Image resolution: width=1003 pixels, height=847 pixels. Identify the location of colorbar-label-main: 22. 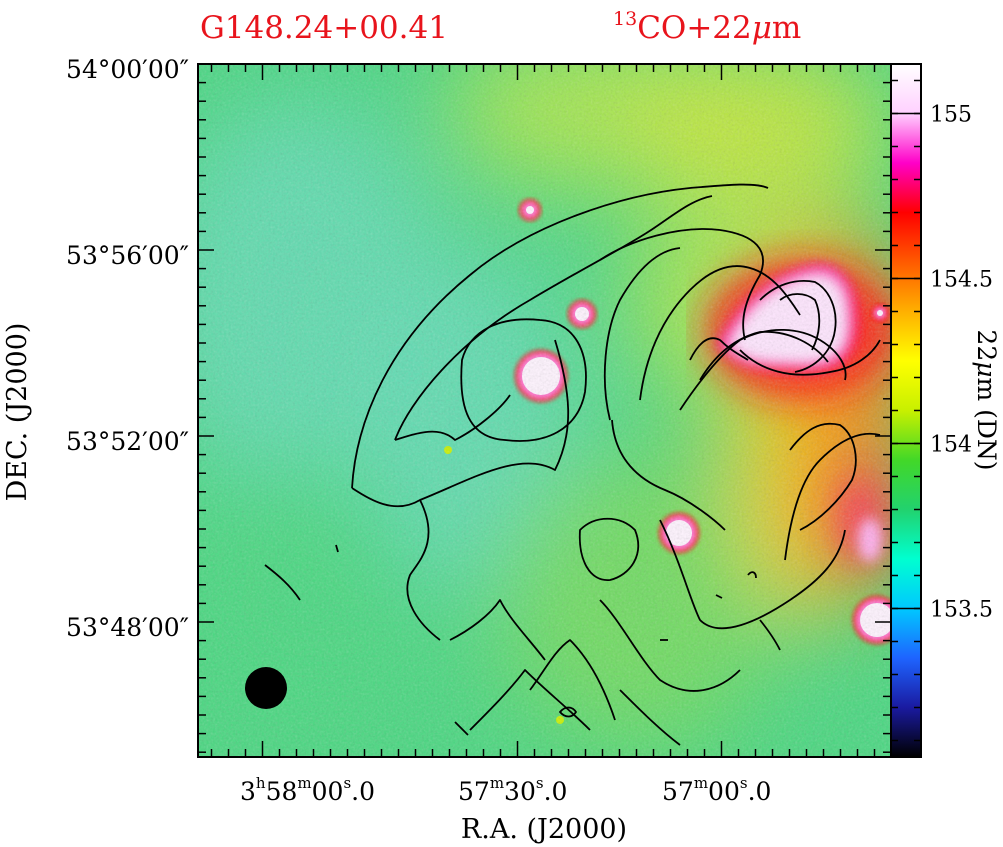
(986, 345).